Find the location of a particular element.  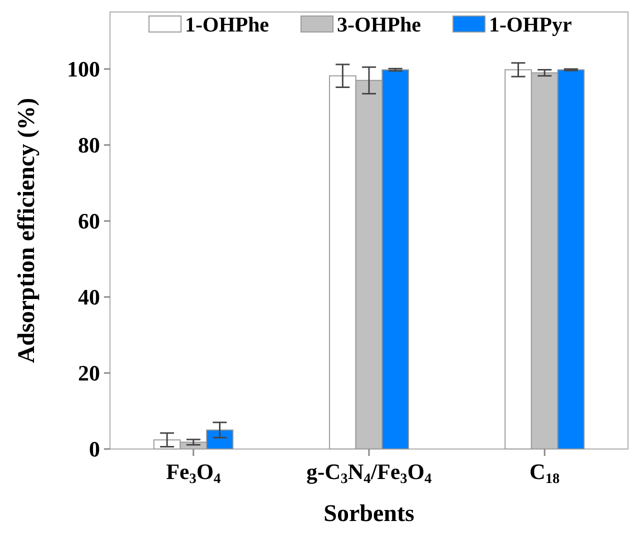

y-tick-label: 0 is located at coordinates (94, 449).